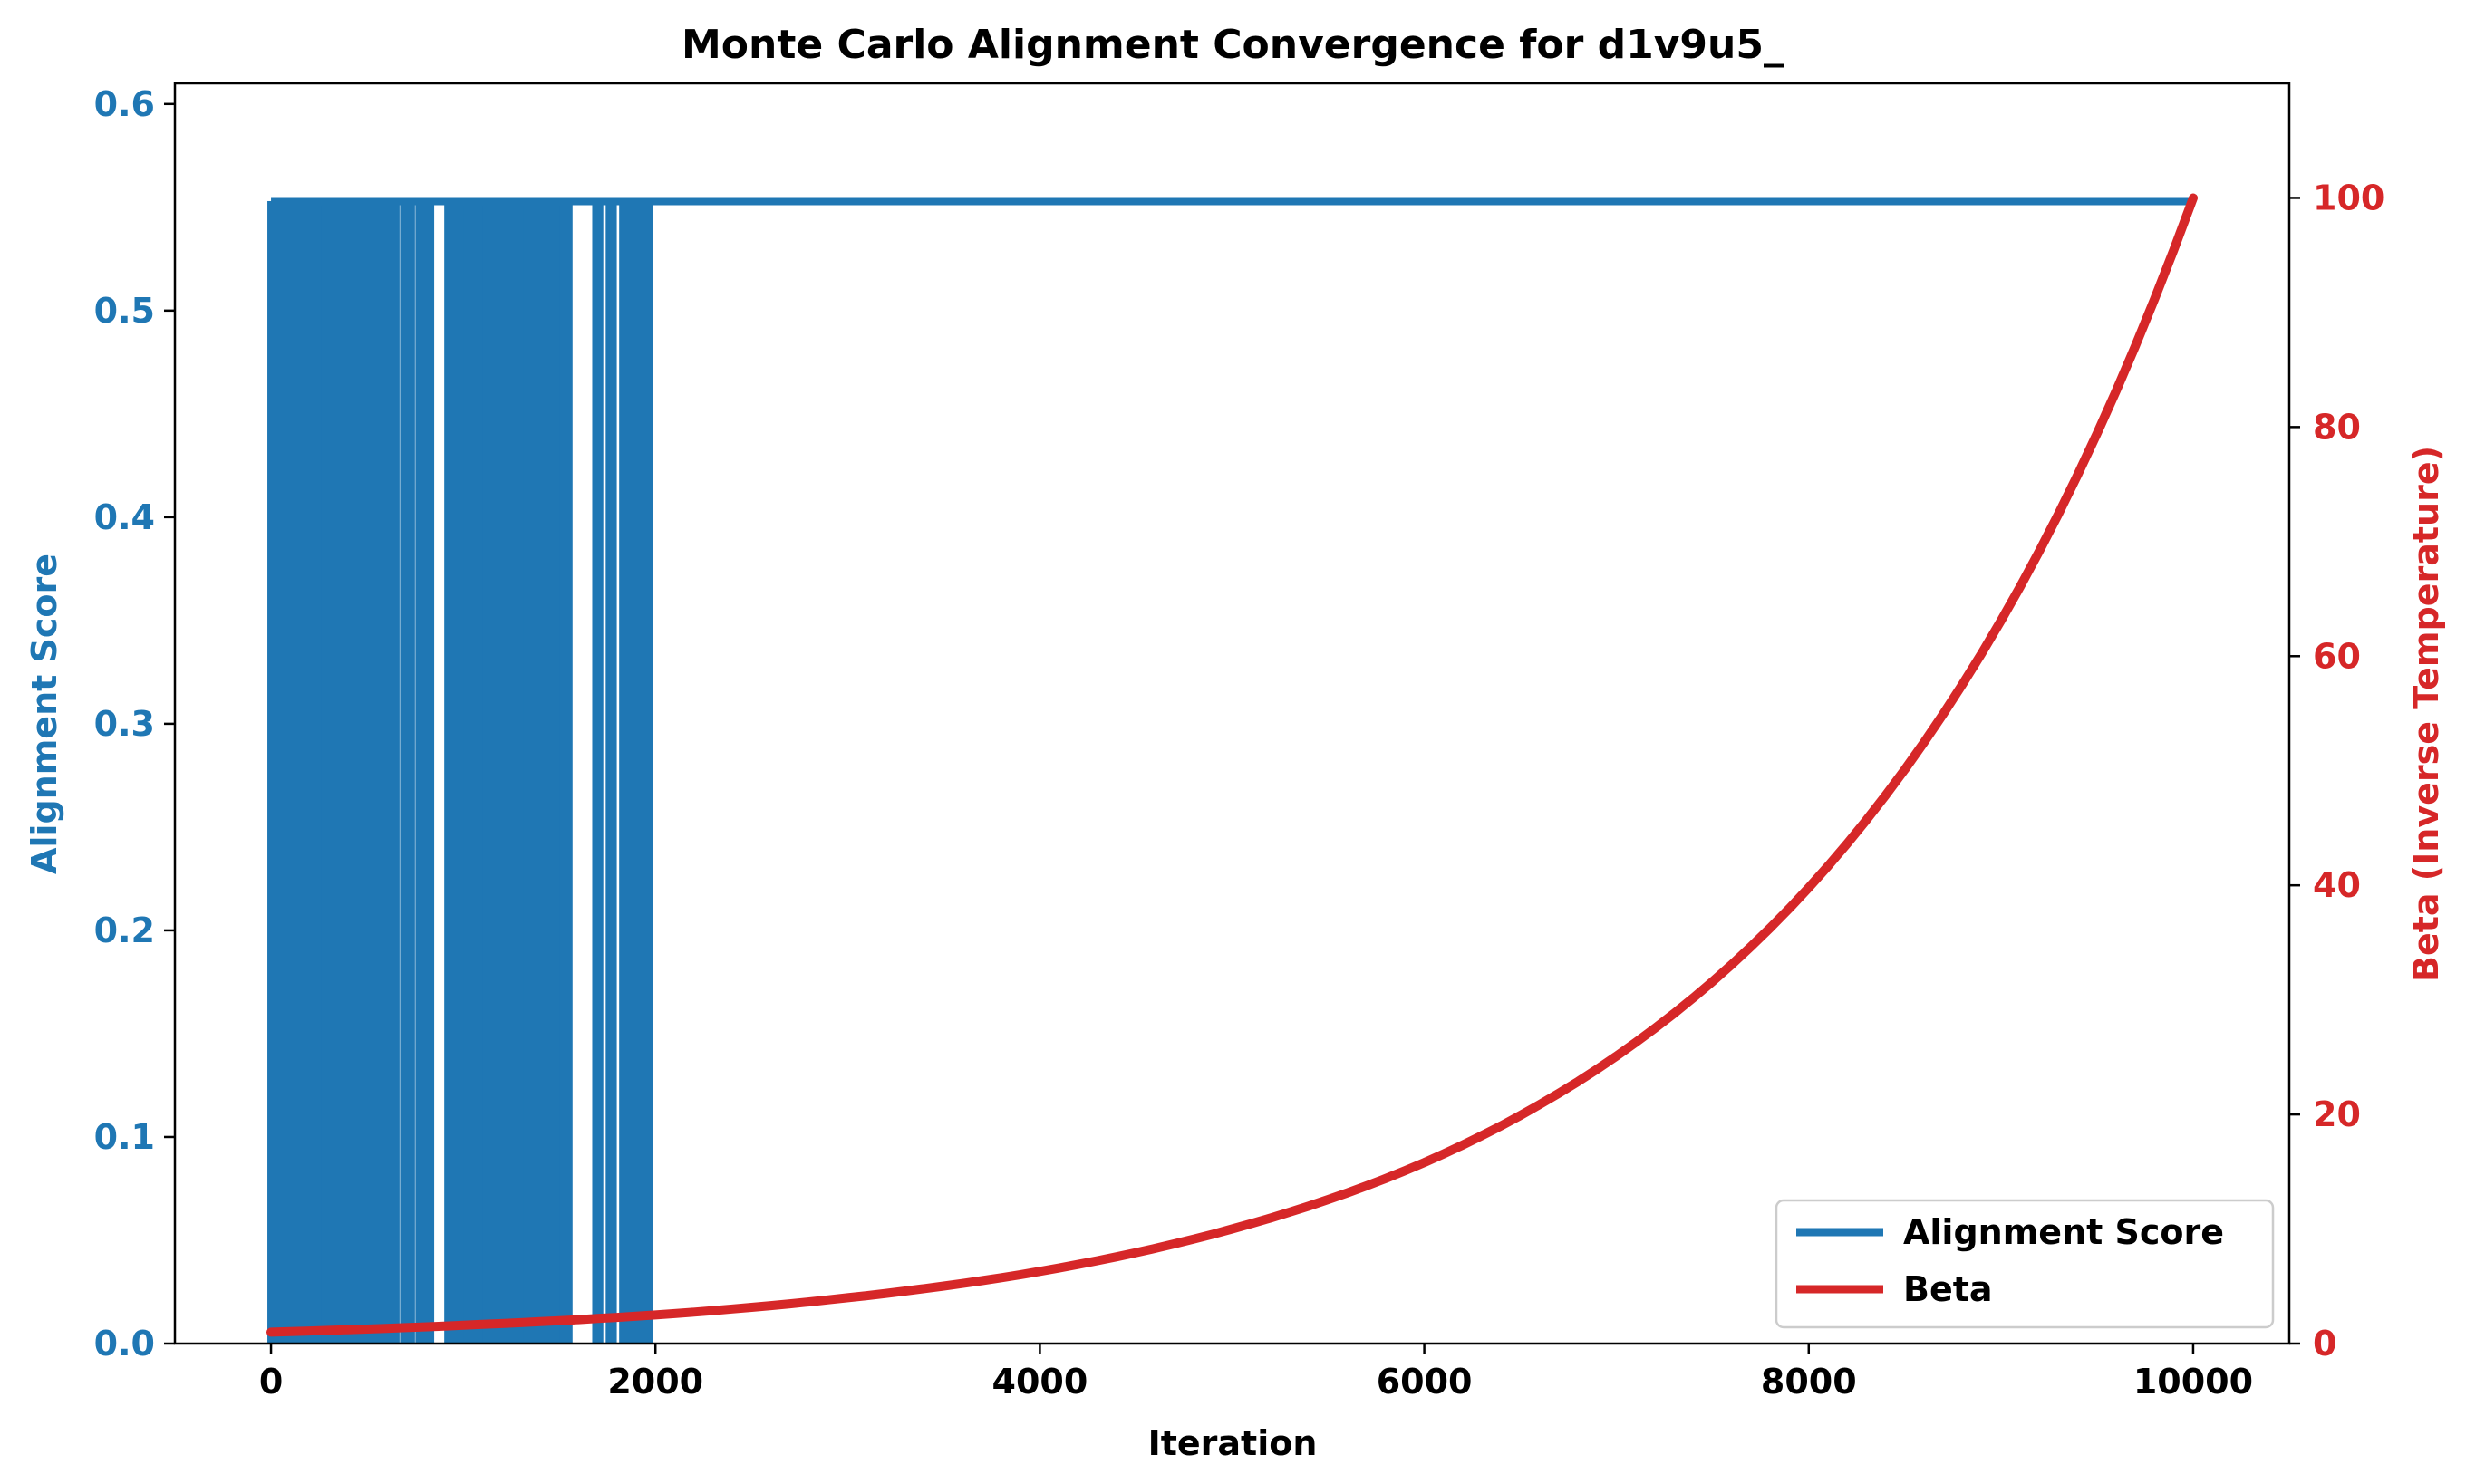  What do you see at coordinates (125, 931) in the screenshot?
I see `y-left-tick-label: 0.2` at bounding box center [125, 931].